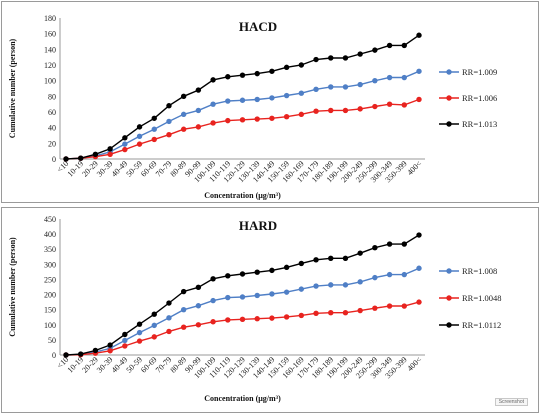 The height and width of the screenshot is (414, 540). I want to click on y-tick-label: 400, so click(50, 234).